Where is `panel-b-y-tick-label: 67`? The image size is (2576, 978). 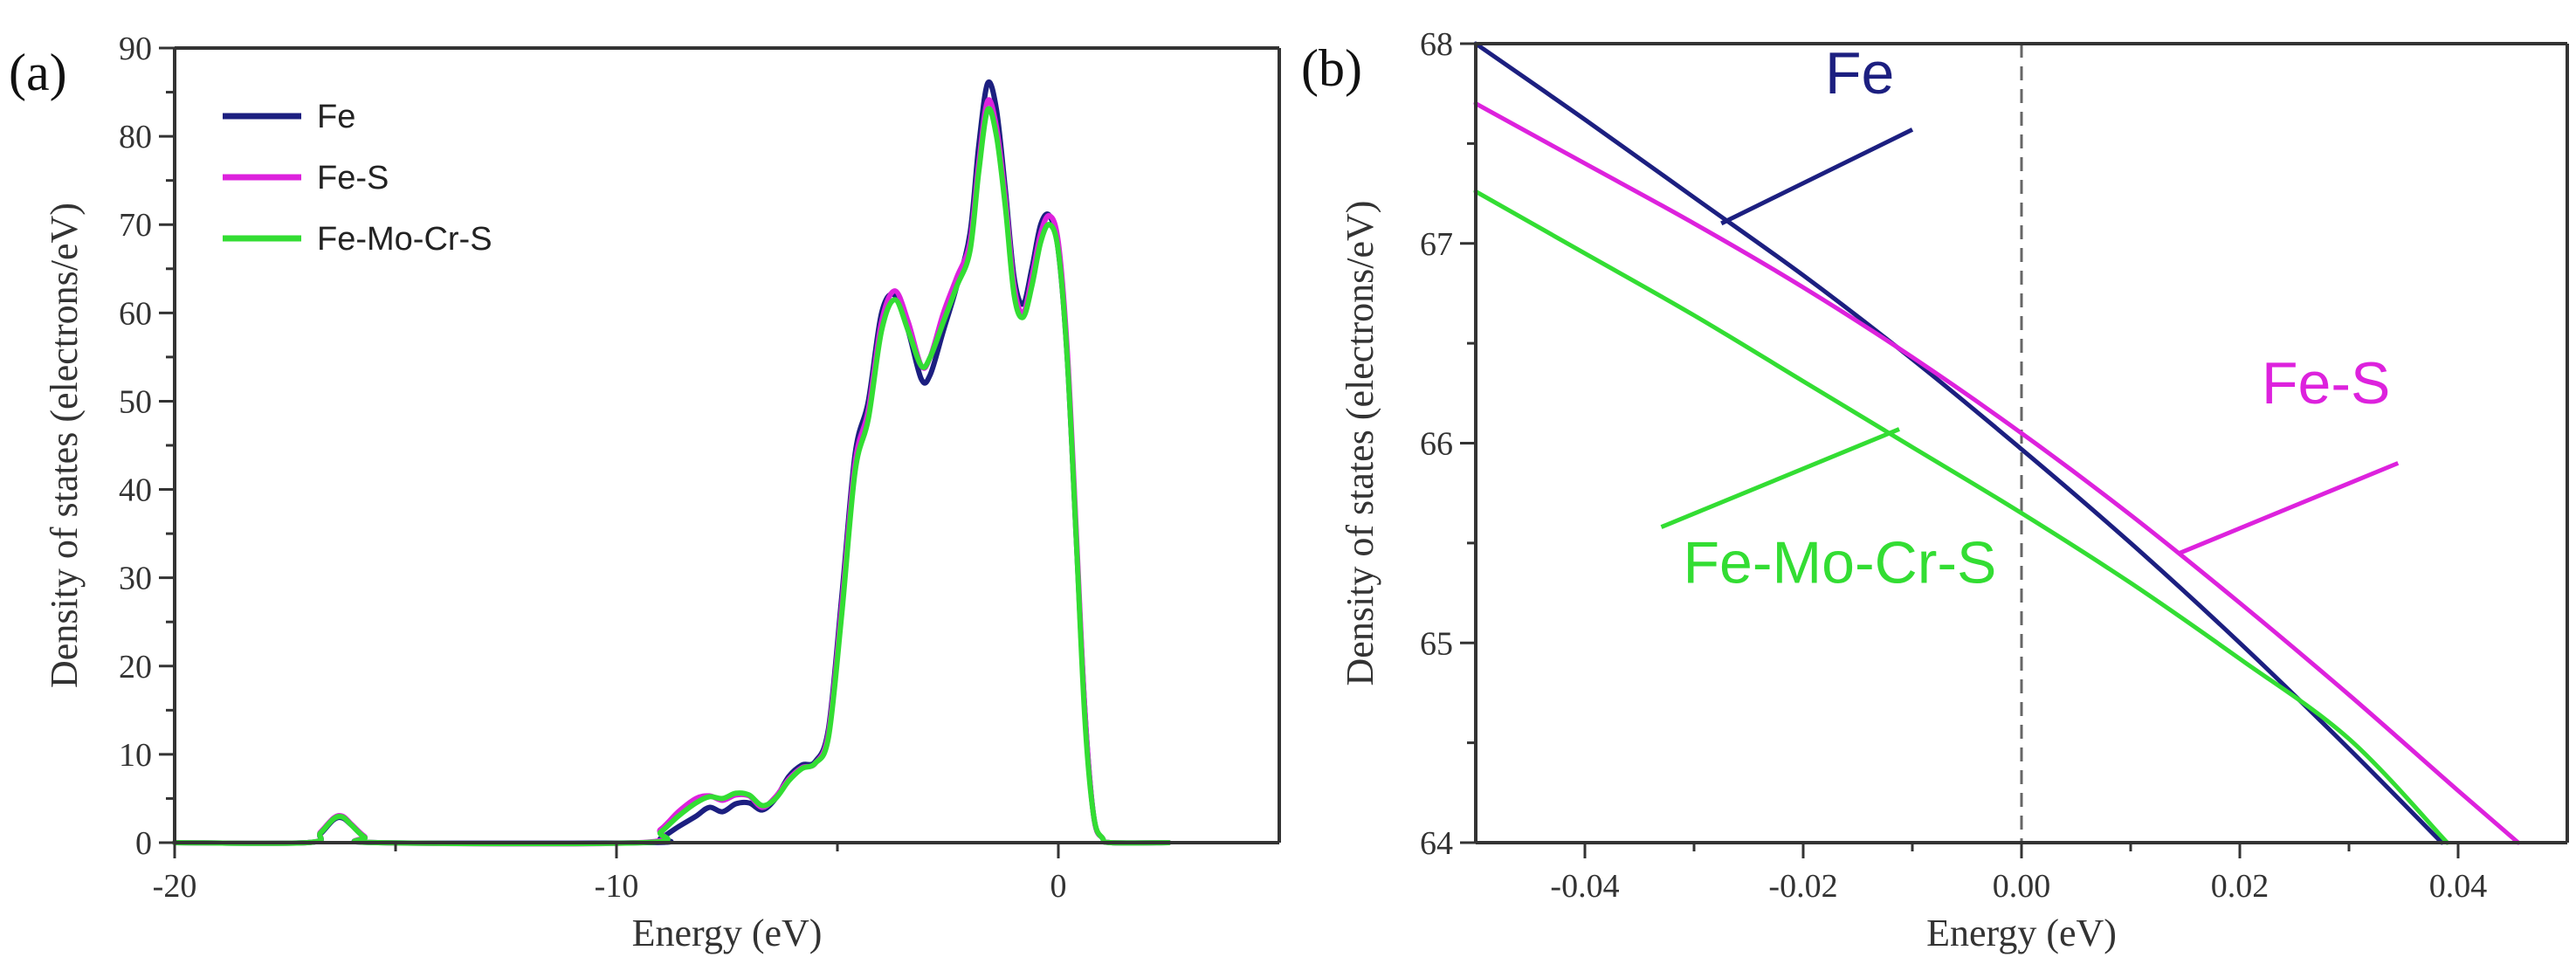
panel-b-y-tick-label: 67 is located at coordinates (1436, 244).